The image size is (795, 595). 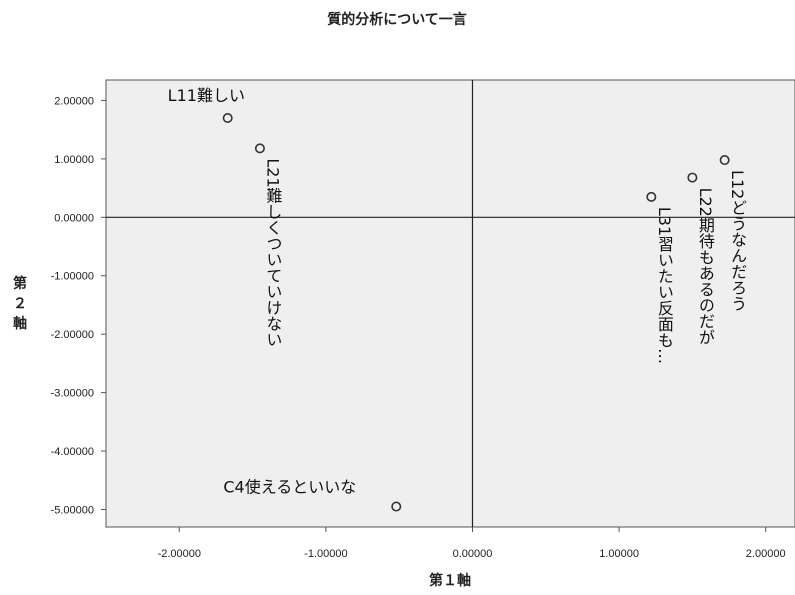 What do you see at coordinates (72, 452) in the screenshot?
I see `y-tick-label: -4.00000` at bounding box center [72, 452].